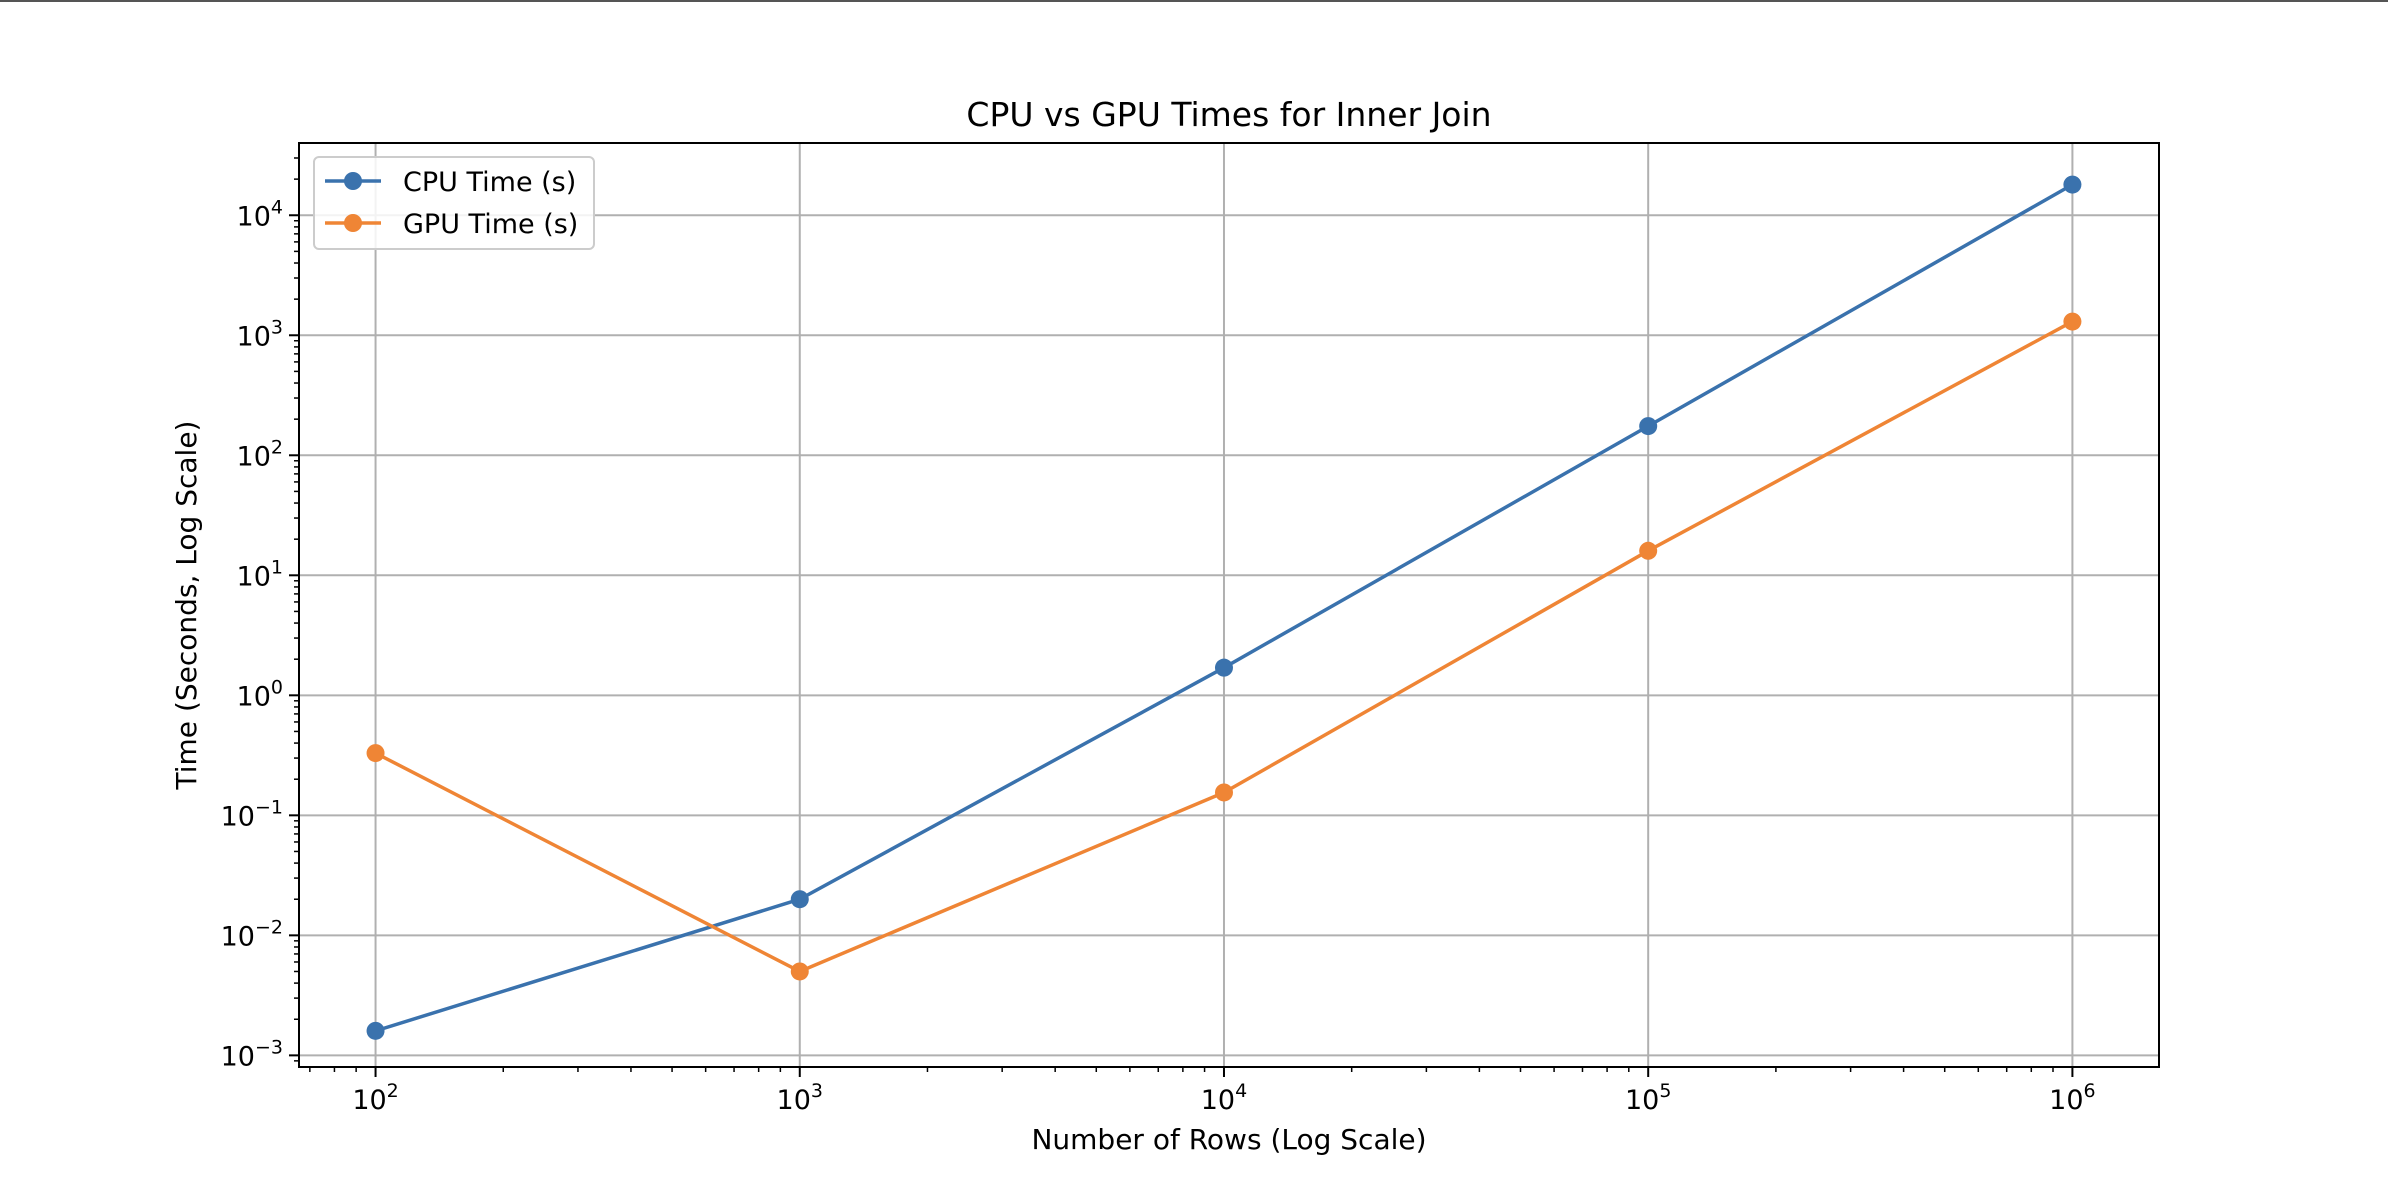 This screenshot has height=1190, width=2388. I want to click on x-tick-labels: 10² 10³ 10⁴ 10⁵ 10⁶, so click(1223, 1098).